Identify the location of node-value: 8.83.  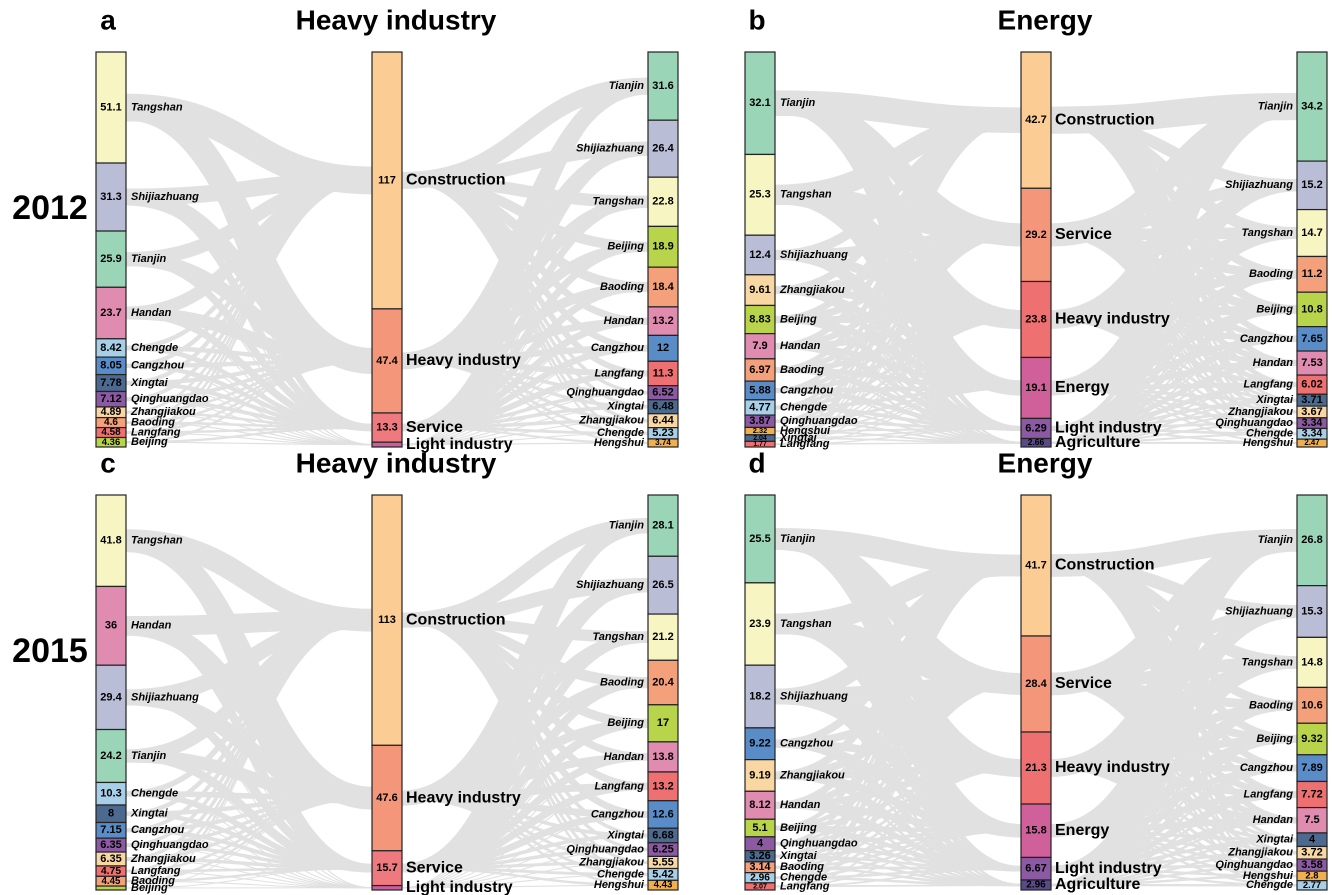
(759, 319).